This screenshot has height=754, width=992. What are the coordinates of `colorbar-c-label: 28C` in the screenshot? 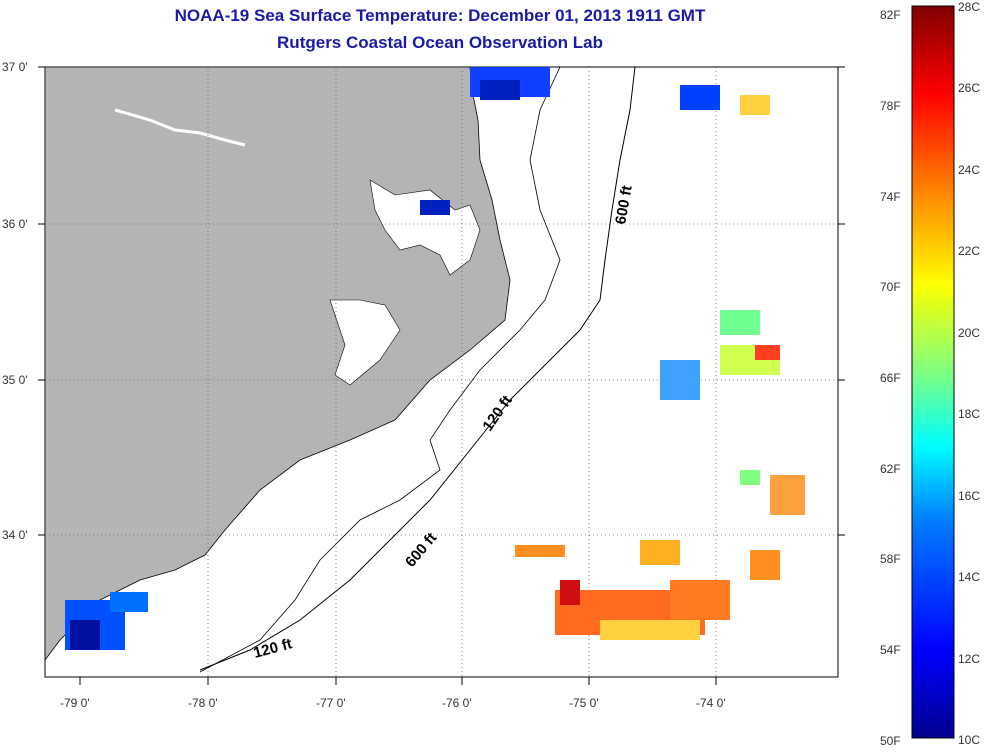 It's located at (969, 7).